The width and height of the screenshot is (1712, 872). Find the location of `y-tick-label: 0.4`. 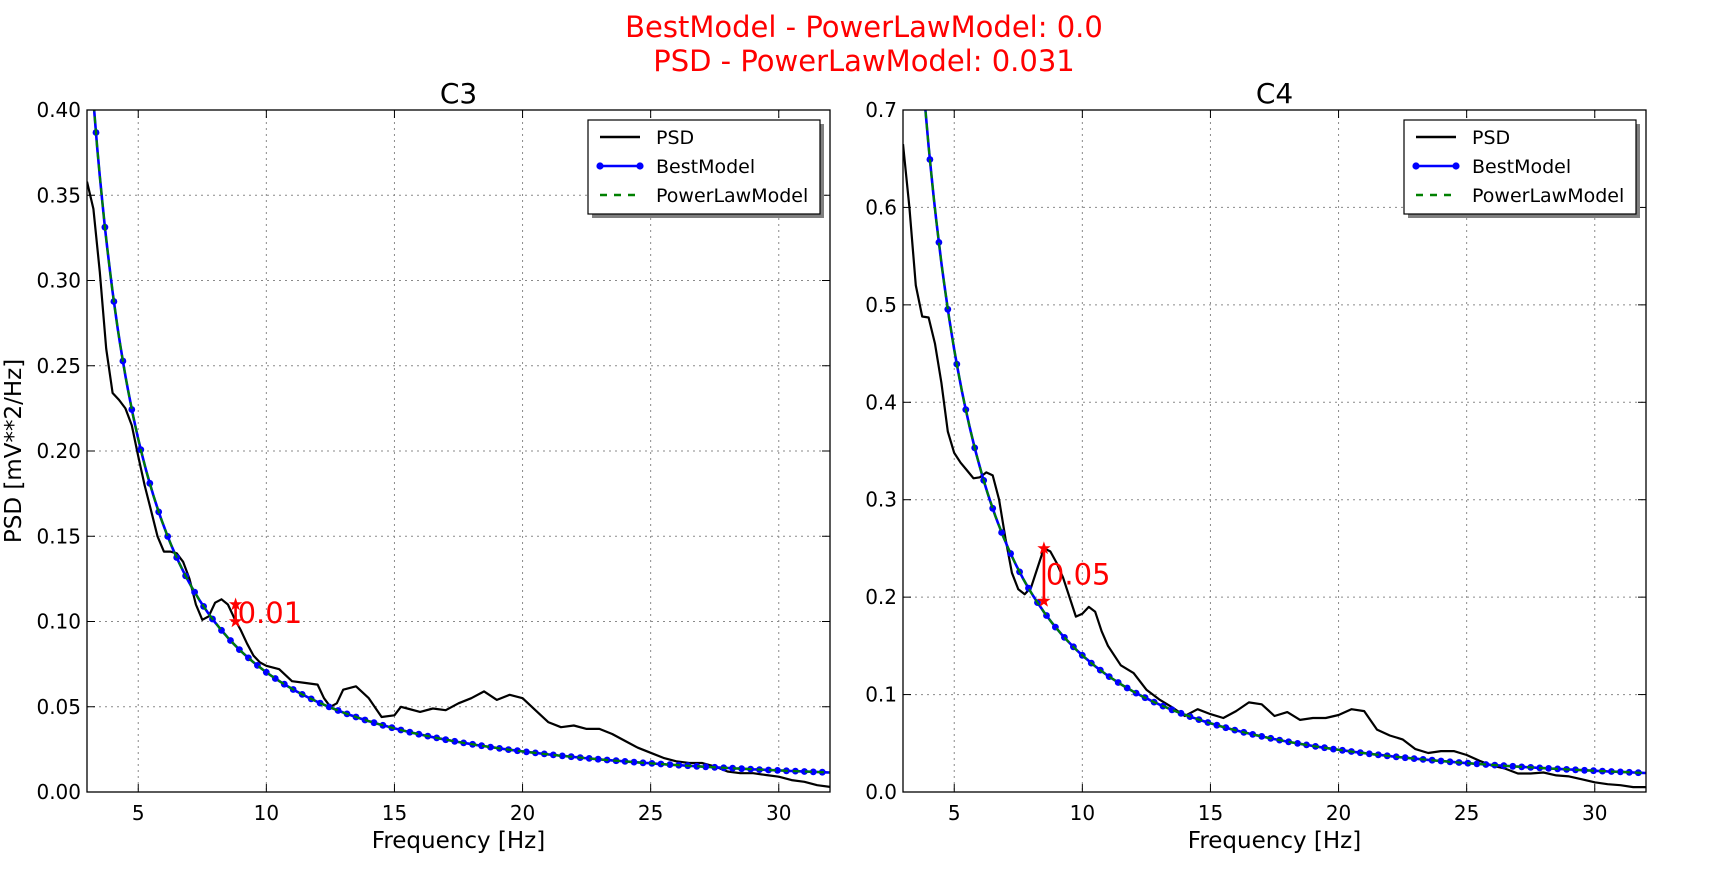

y-tick-label: 0.4 is located at coordinates (881, 402).